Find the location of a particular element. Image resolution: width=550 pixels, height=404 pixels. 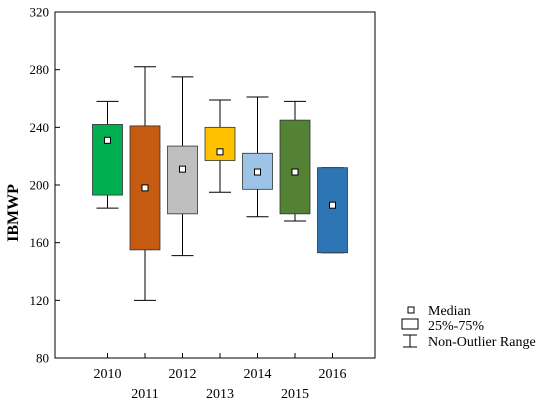

box-2014 is located at coordinates (257, 157).